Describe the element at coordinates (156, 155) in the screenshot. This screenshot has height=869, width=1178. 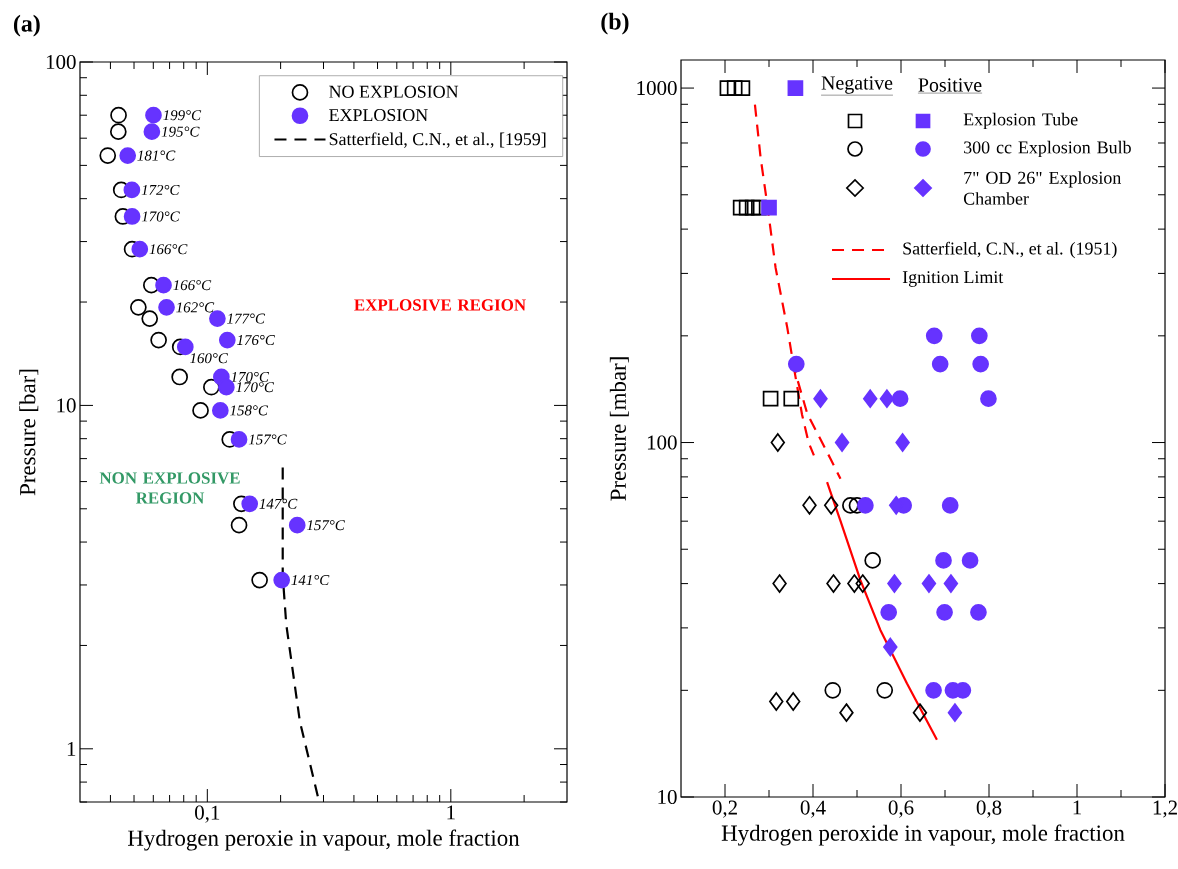
I see `annotation: 181°C` at that location.